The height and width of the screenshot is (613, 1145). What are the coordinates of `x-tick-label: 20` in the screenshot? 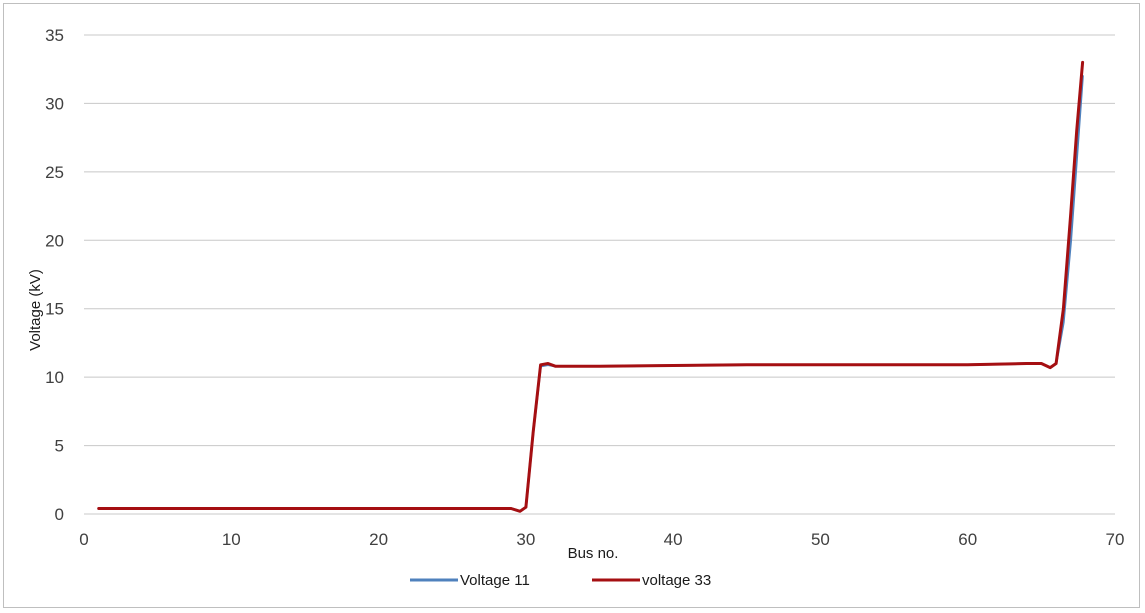 It's located at (378, 539).